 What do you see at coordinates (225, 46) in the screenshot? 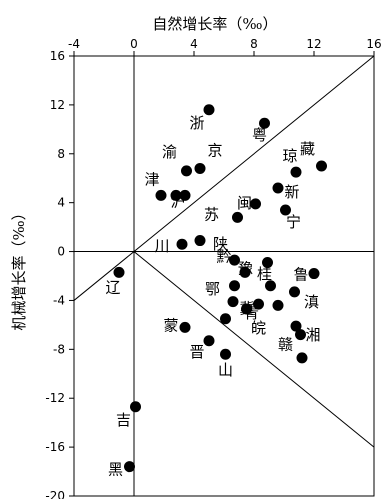
I see `x-axis-ticks: -4 0 4 8 12 16` at bounding box center [225, 46].